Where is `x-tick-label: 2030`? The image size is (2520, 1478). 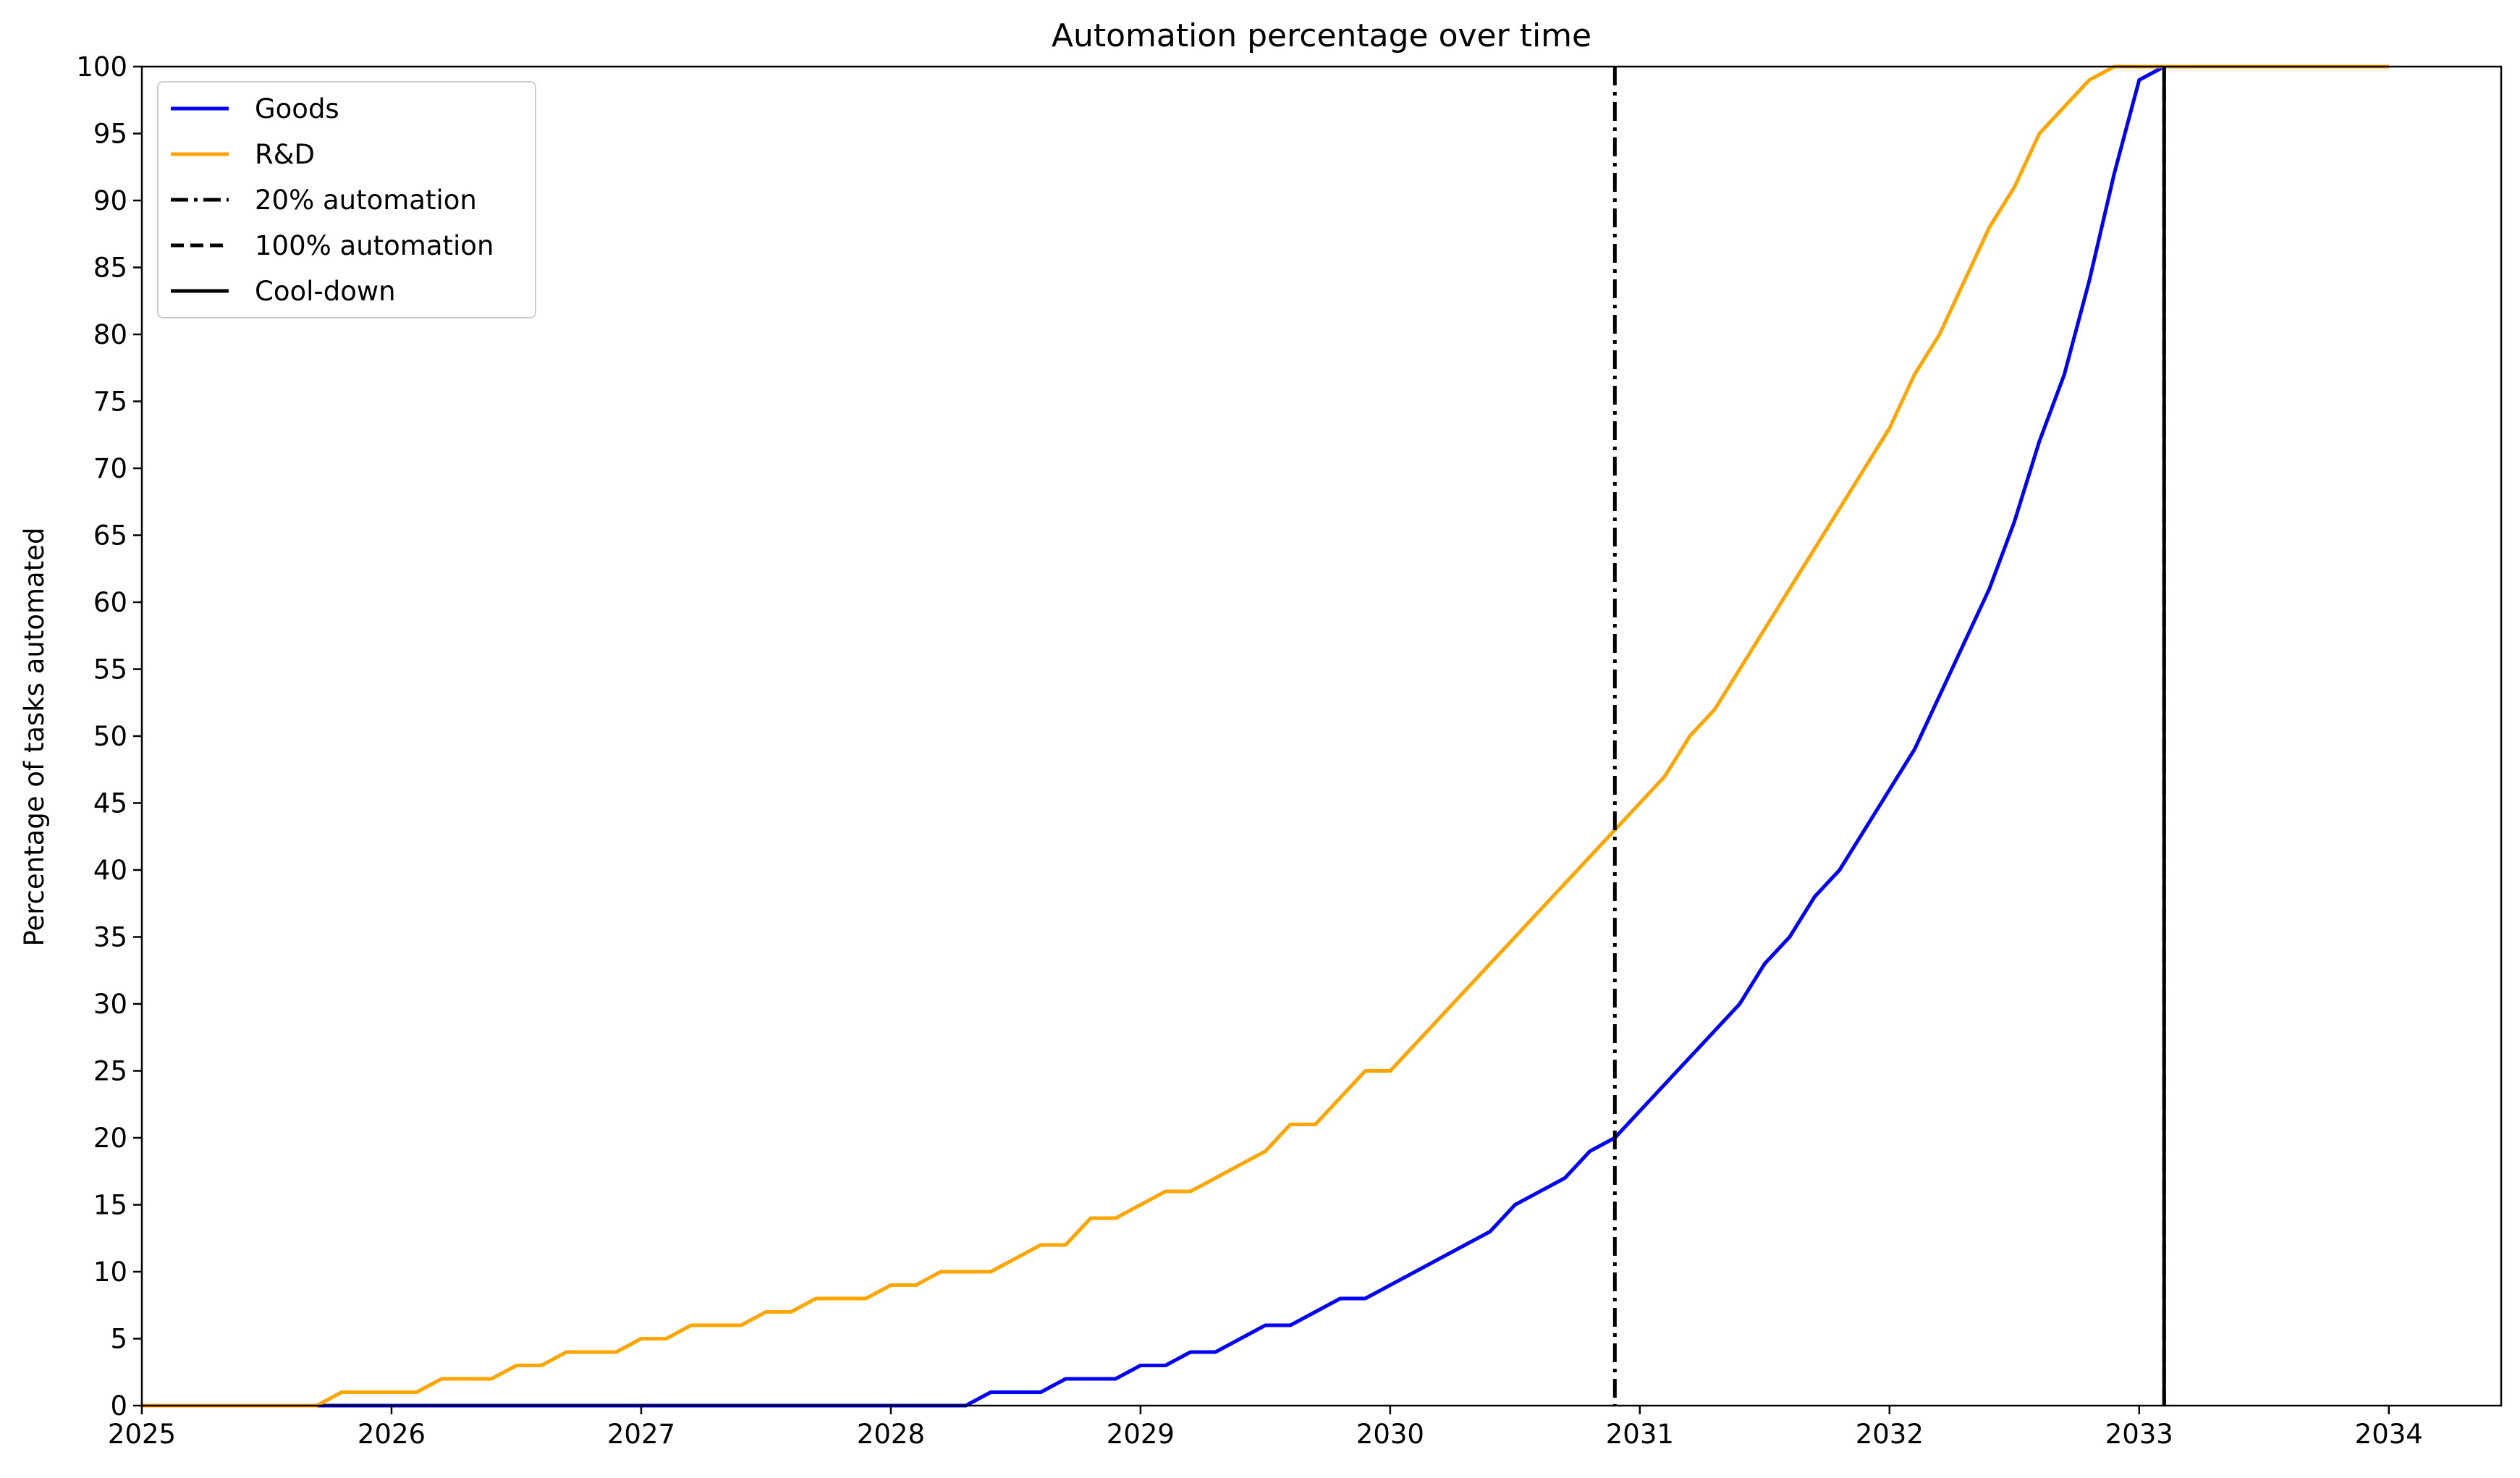
x-tick-label: 2030 is located at coordinates (1390, 1434).